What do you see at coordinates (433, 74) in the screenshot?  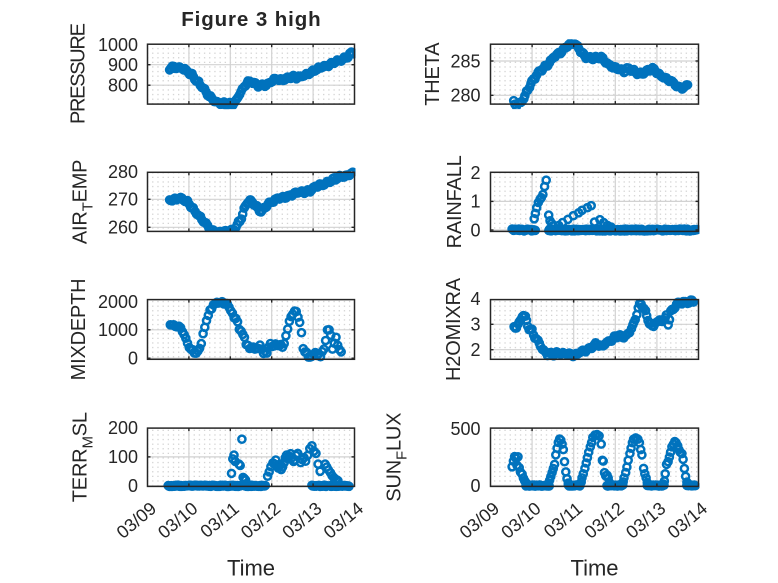 I see `svg-text: THETA` at bounding box center [433, 74].